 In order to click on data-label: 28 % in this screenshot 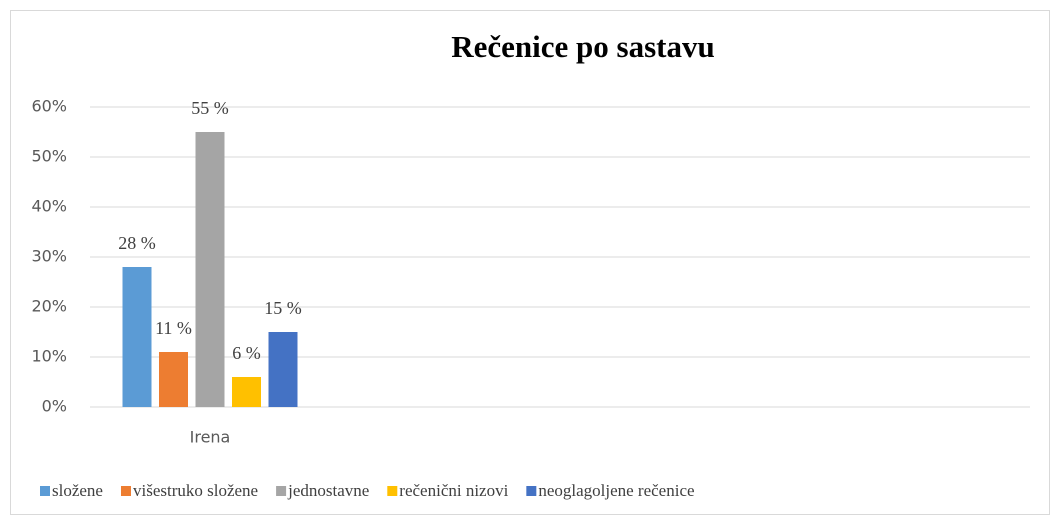, I will do `click(137, 243)`.